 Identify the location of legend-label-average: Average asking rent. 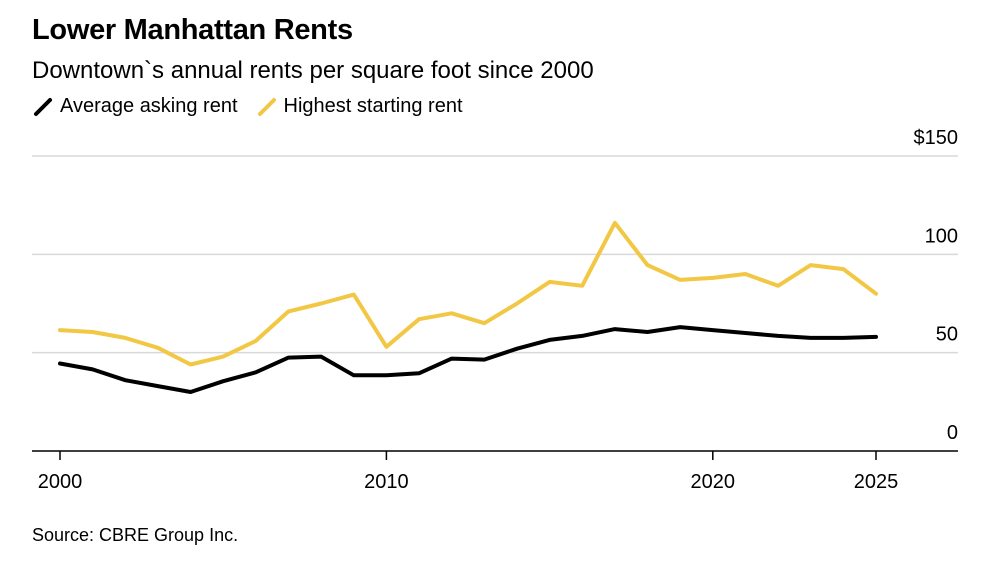
(149, 106).